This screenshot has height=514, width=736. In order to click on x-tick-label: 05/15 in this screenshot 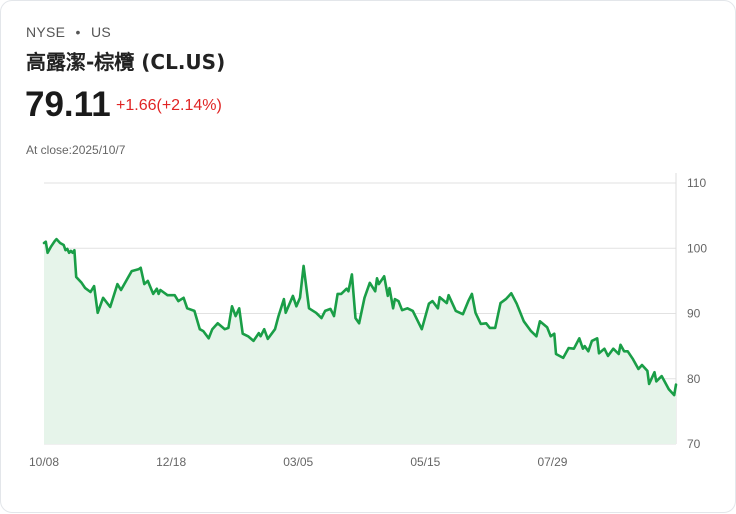, I will do `click(425, 462)`.